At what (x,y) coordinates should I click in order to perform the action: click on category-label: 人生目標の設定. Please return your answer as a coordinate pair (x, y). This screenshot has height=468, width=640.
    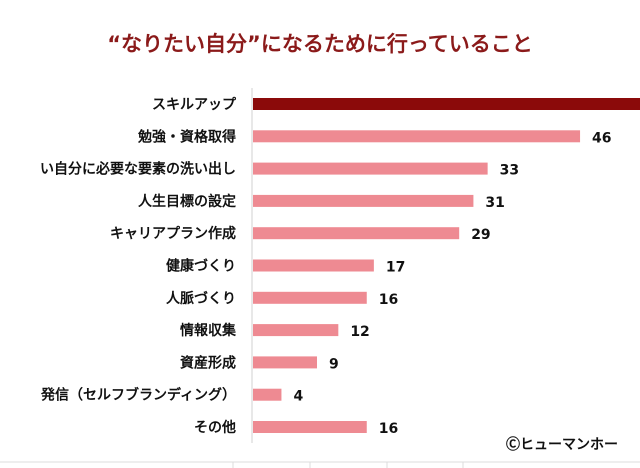
    Looking at the image, I should click on (187, 201).